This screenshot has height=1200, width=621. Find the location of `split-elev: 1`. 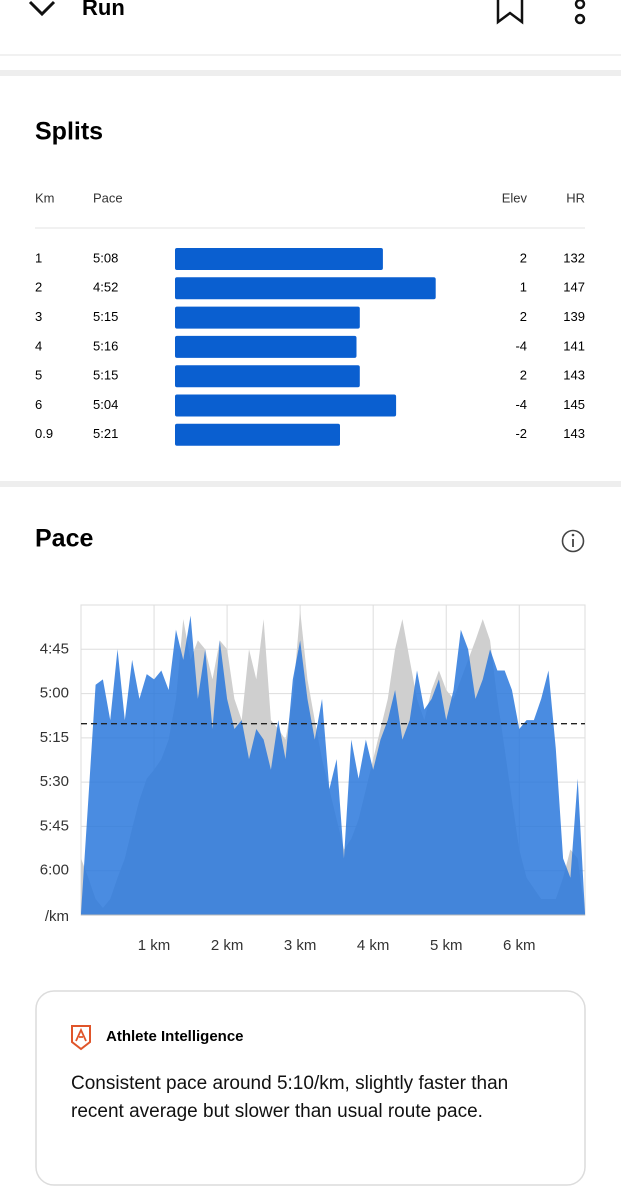

split-elev: 1 is located at coordinates (523, 287).